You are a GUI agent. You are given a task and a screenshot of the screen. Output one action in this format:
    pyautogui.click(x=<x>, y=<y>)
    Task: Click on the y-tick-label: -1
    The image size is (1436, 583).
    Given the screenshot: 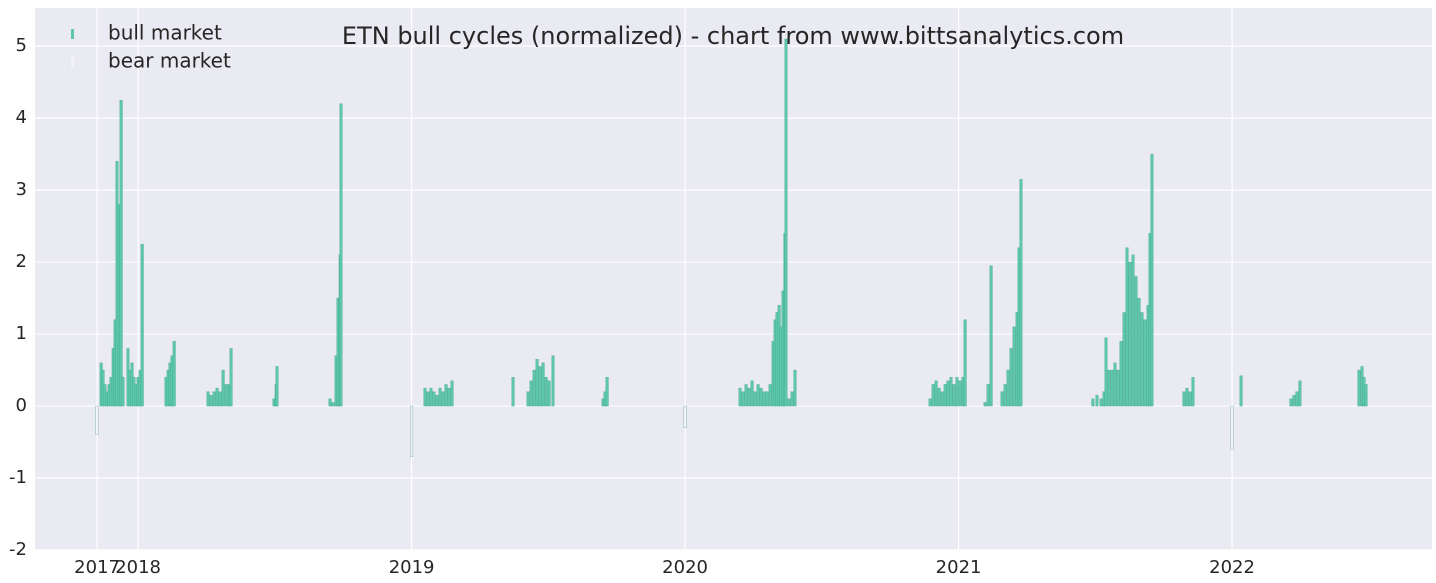 What is the action you would take?
    pyautogui.click(x=18, y=477)
    